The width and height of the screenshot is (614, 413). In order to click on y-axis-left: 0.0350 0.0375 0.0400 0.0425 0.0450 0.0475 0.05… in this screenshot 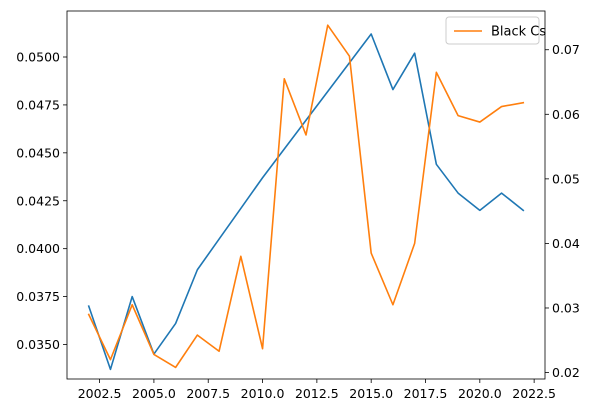, I will do `click(41, 201)`.